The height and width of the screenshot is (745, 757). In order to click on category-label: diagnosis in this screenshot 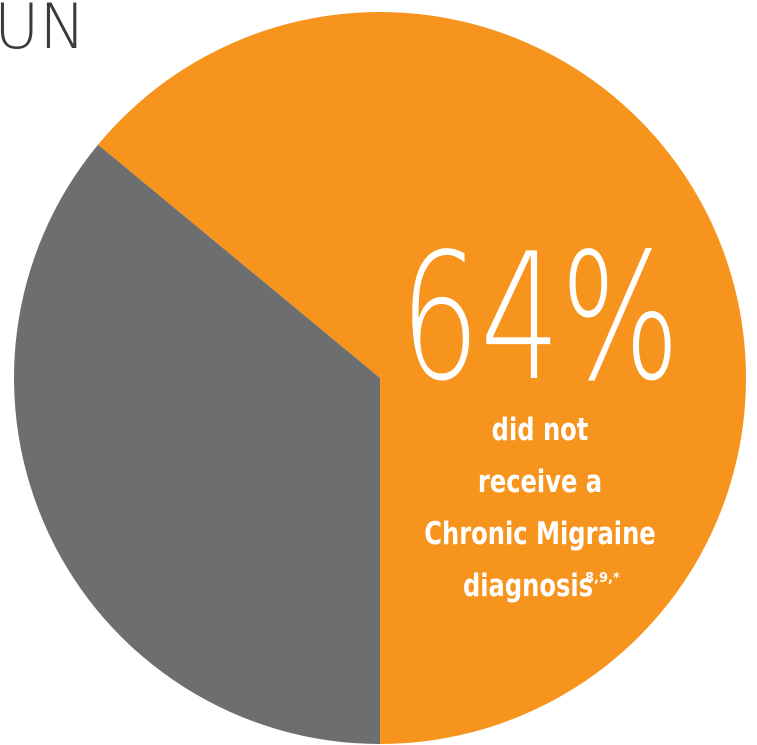, I will do `click(528, 585)`.